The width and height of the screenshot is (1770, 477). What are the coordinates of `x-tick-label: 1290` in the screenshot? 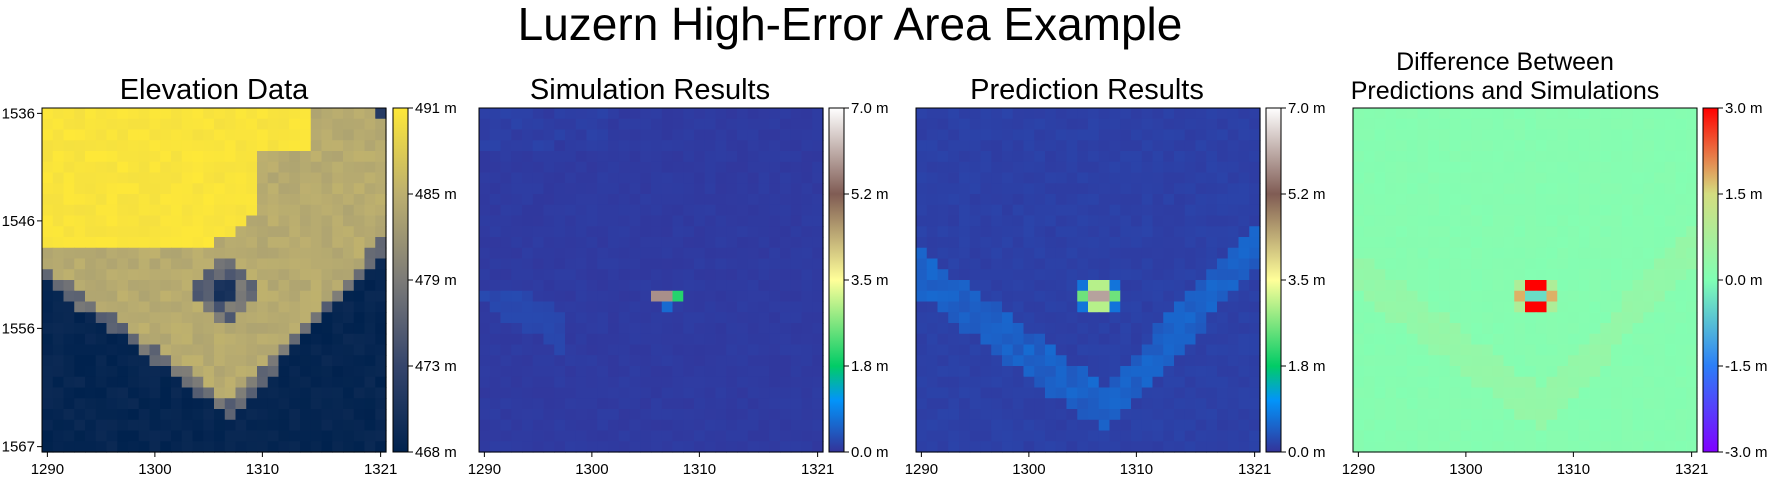 It's located at (921, 469).